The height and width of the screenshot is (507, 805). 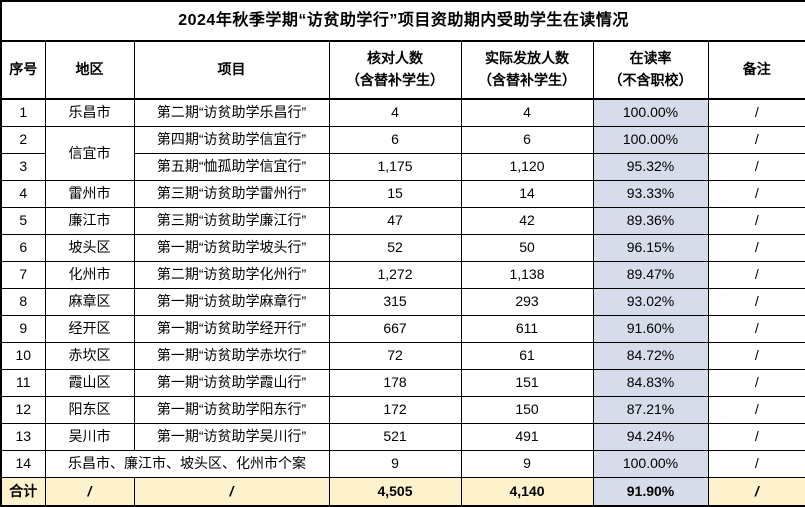 I want to click on cell-region: 麻章区, so click(x=89, y=302).